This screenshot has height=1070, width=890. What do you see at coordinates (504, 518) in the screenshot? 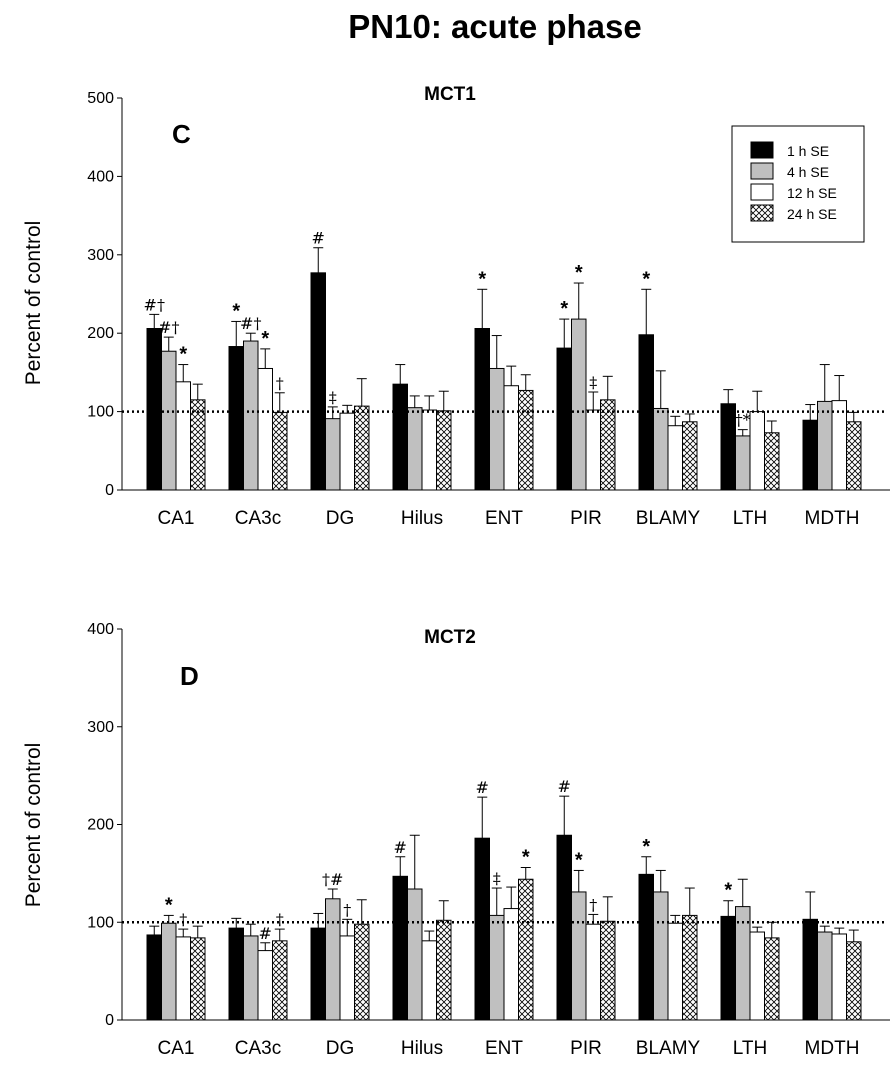
I see `mct1-x-tick-label: ENT` at bounding box center [504, 518].